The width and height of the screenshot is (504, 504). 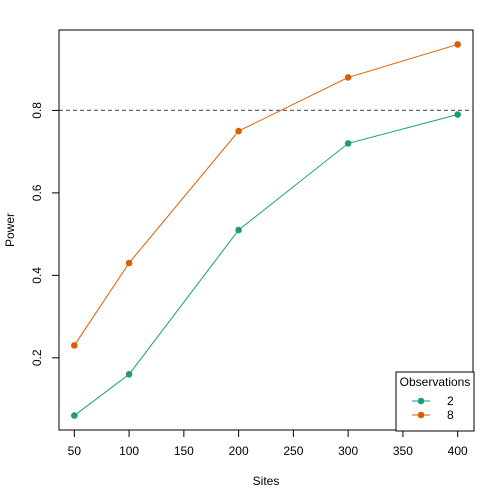 I want to click on x-tick-label: 200, so click(x=239, y=451).